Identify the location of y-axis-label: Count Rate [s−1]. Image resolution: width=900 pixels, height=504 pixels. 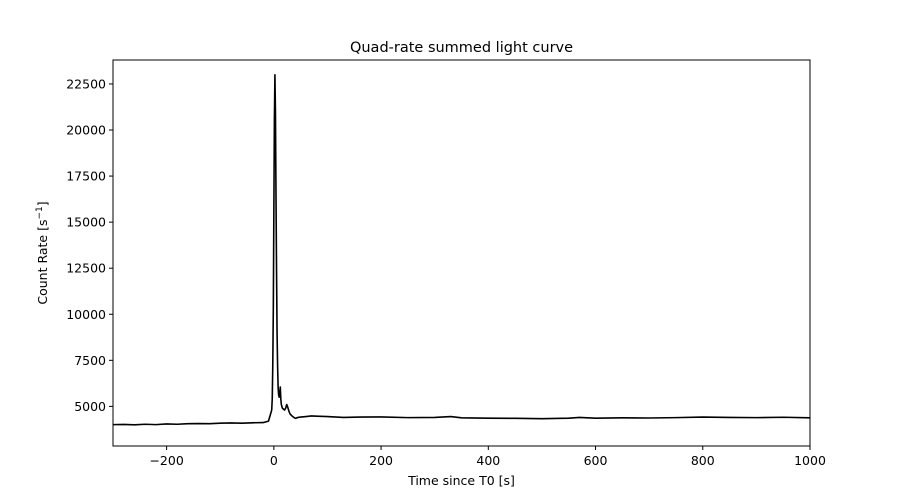
(42, 252).